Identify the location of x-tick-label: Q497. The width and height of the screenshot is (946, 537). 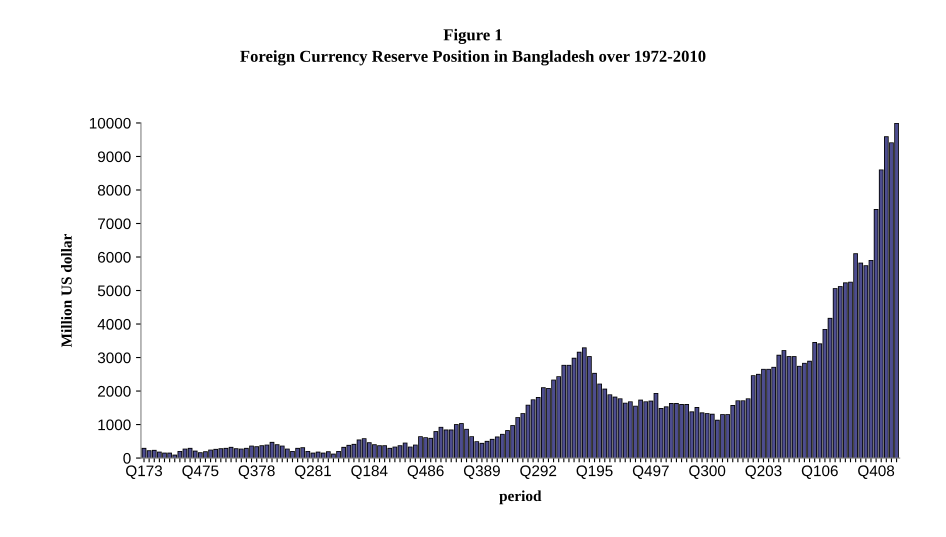
(650, 472).